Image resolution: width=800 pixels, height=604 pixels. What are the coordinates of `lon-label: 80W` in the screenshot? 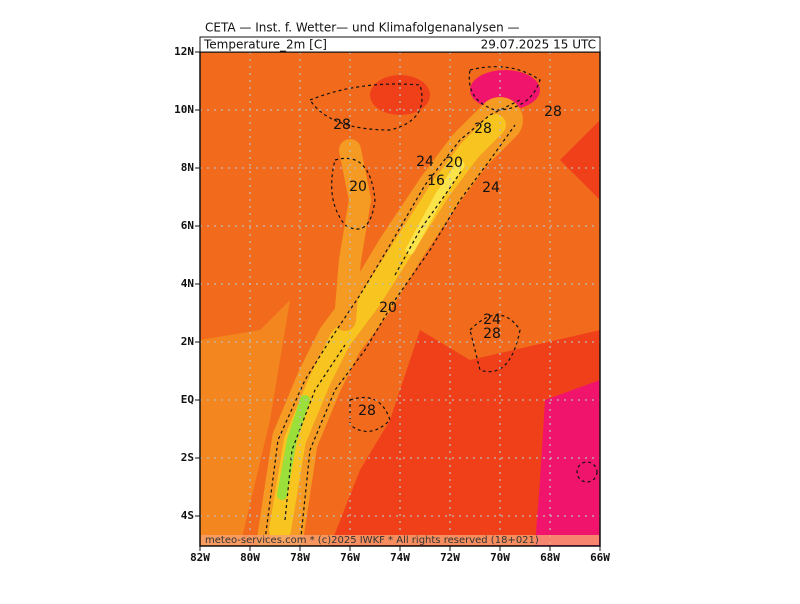 It's located at (250, 557).